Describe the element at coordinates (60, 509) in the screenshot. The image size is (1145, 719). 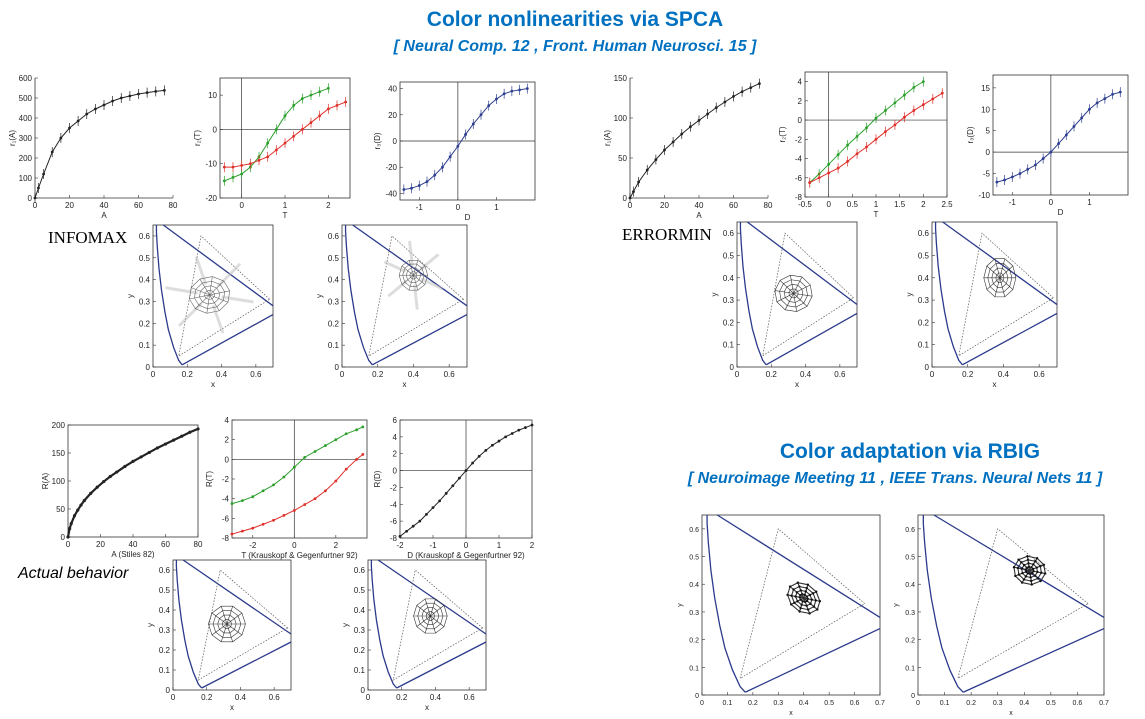
I see `y-tick-label: 50` at that location.